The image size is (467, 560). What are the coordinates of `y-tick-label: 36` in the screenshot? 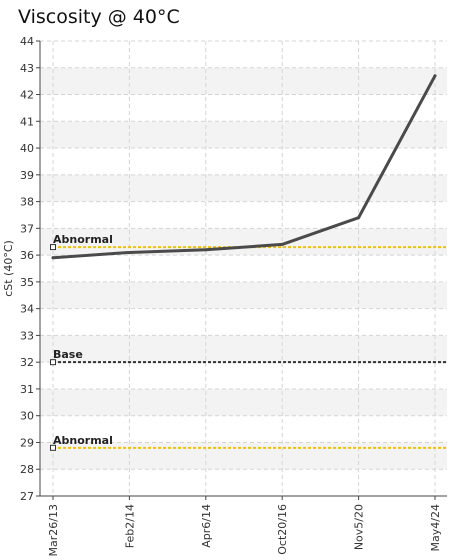 It's located at (27, 255).